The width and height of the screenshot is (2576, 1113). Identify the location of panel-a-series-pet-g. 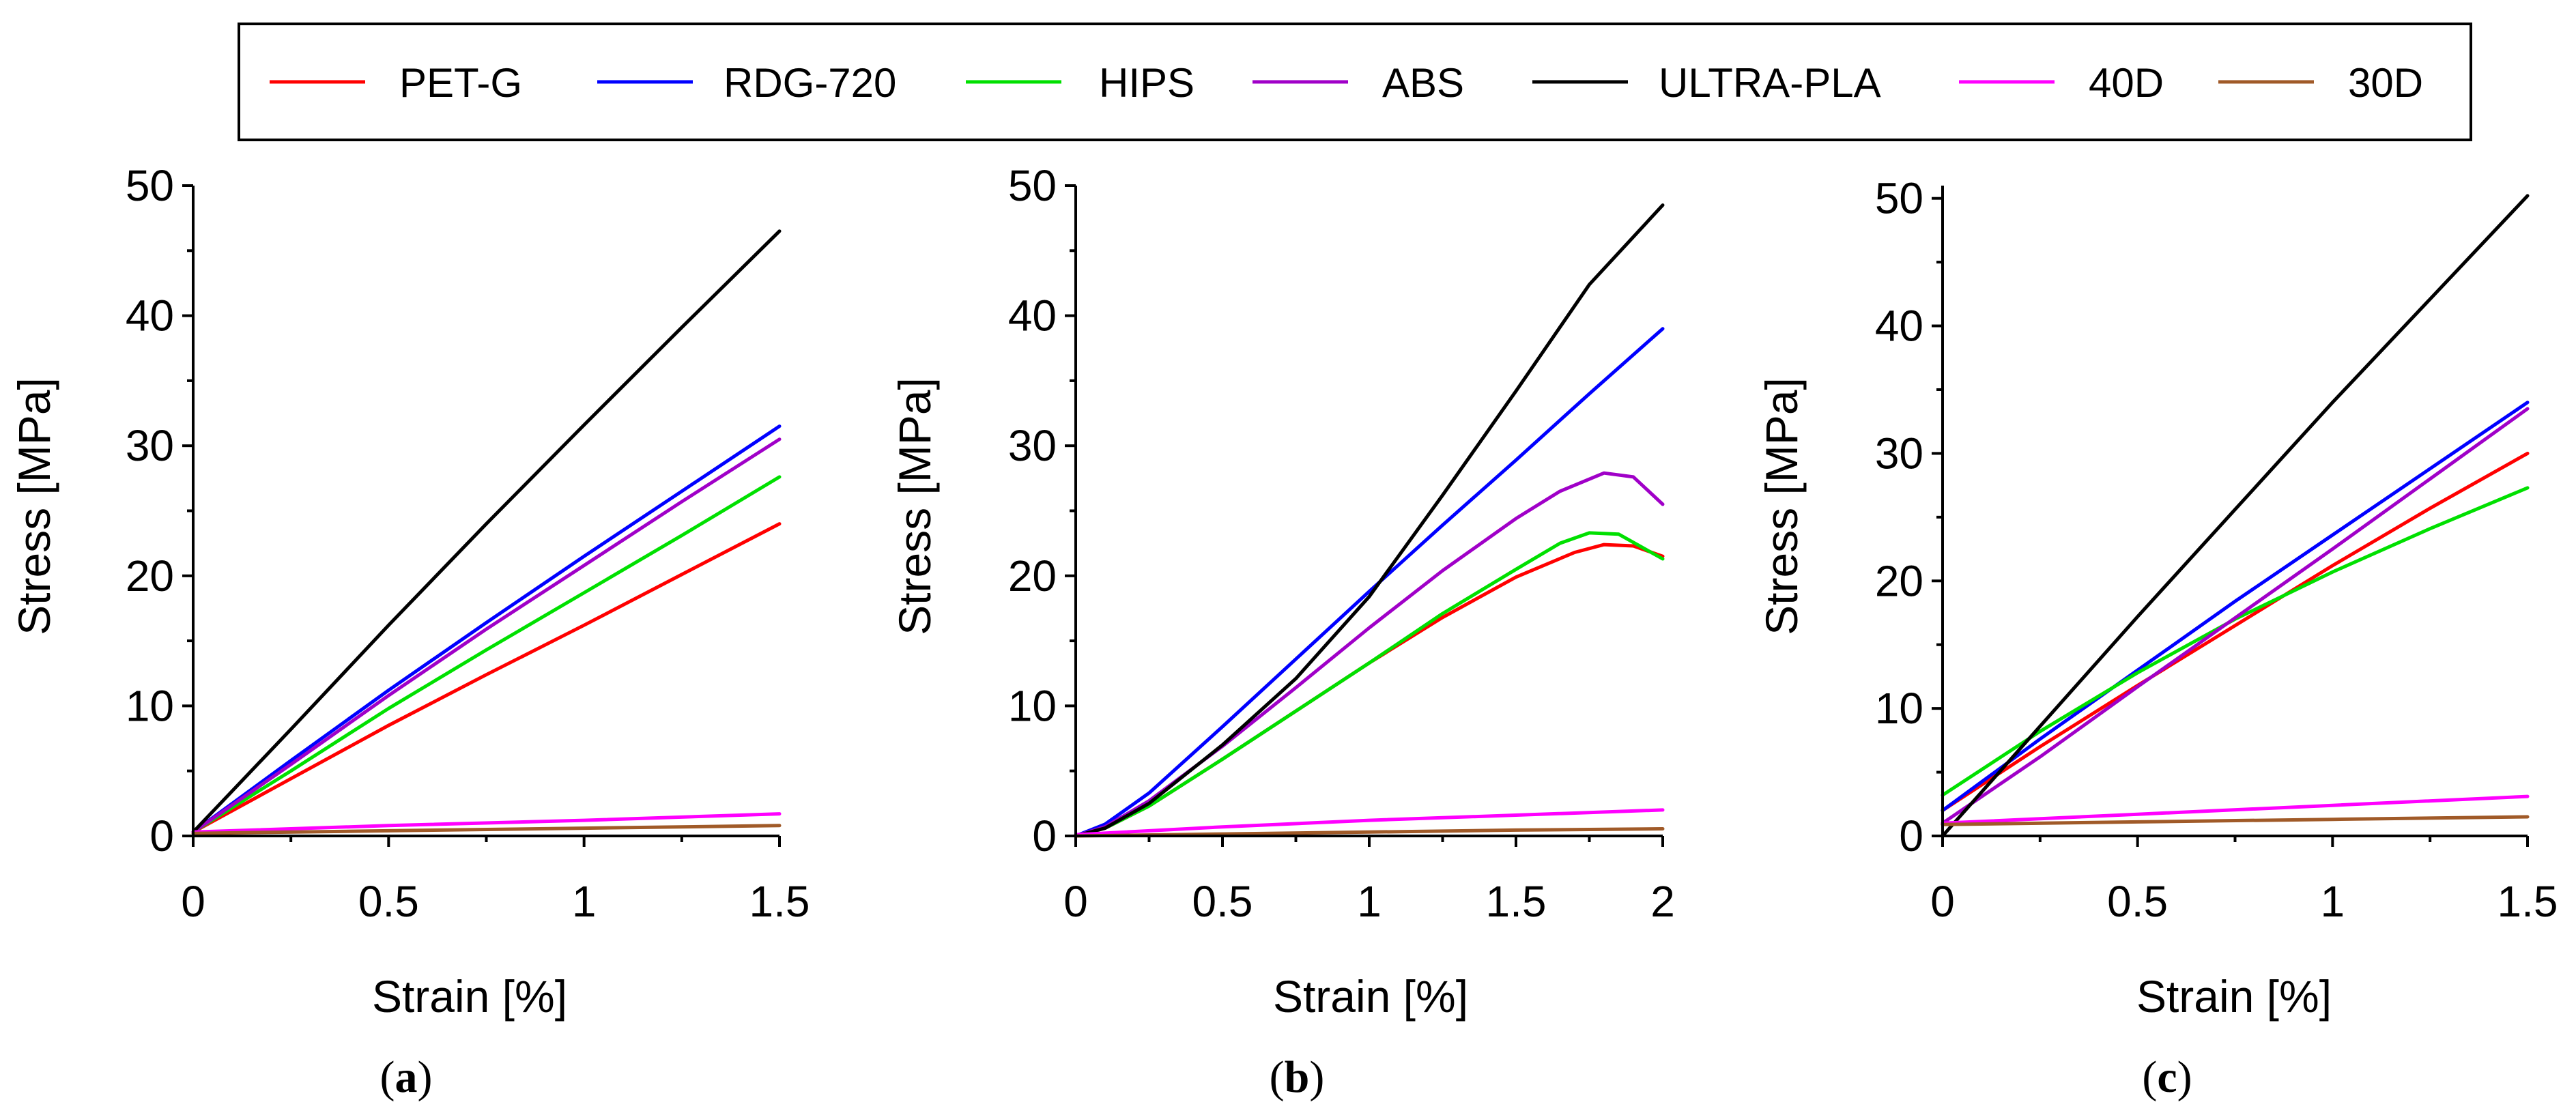
(486, 678).